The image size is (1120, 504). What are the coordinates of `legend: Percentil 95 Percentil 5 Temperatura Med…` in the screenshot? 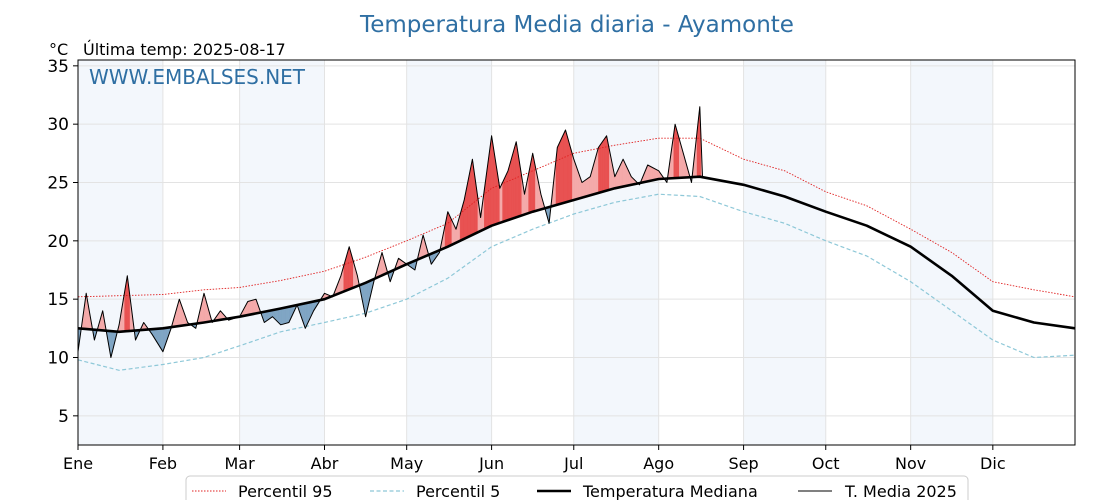 It's located at (577, 488).